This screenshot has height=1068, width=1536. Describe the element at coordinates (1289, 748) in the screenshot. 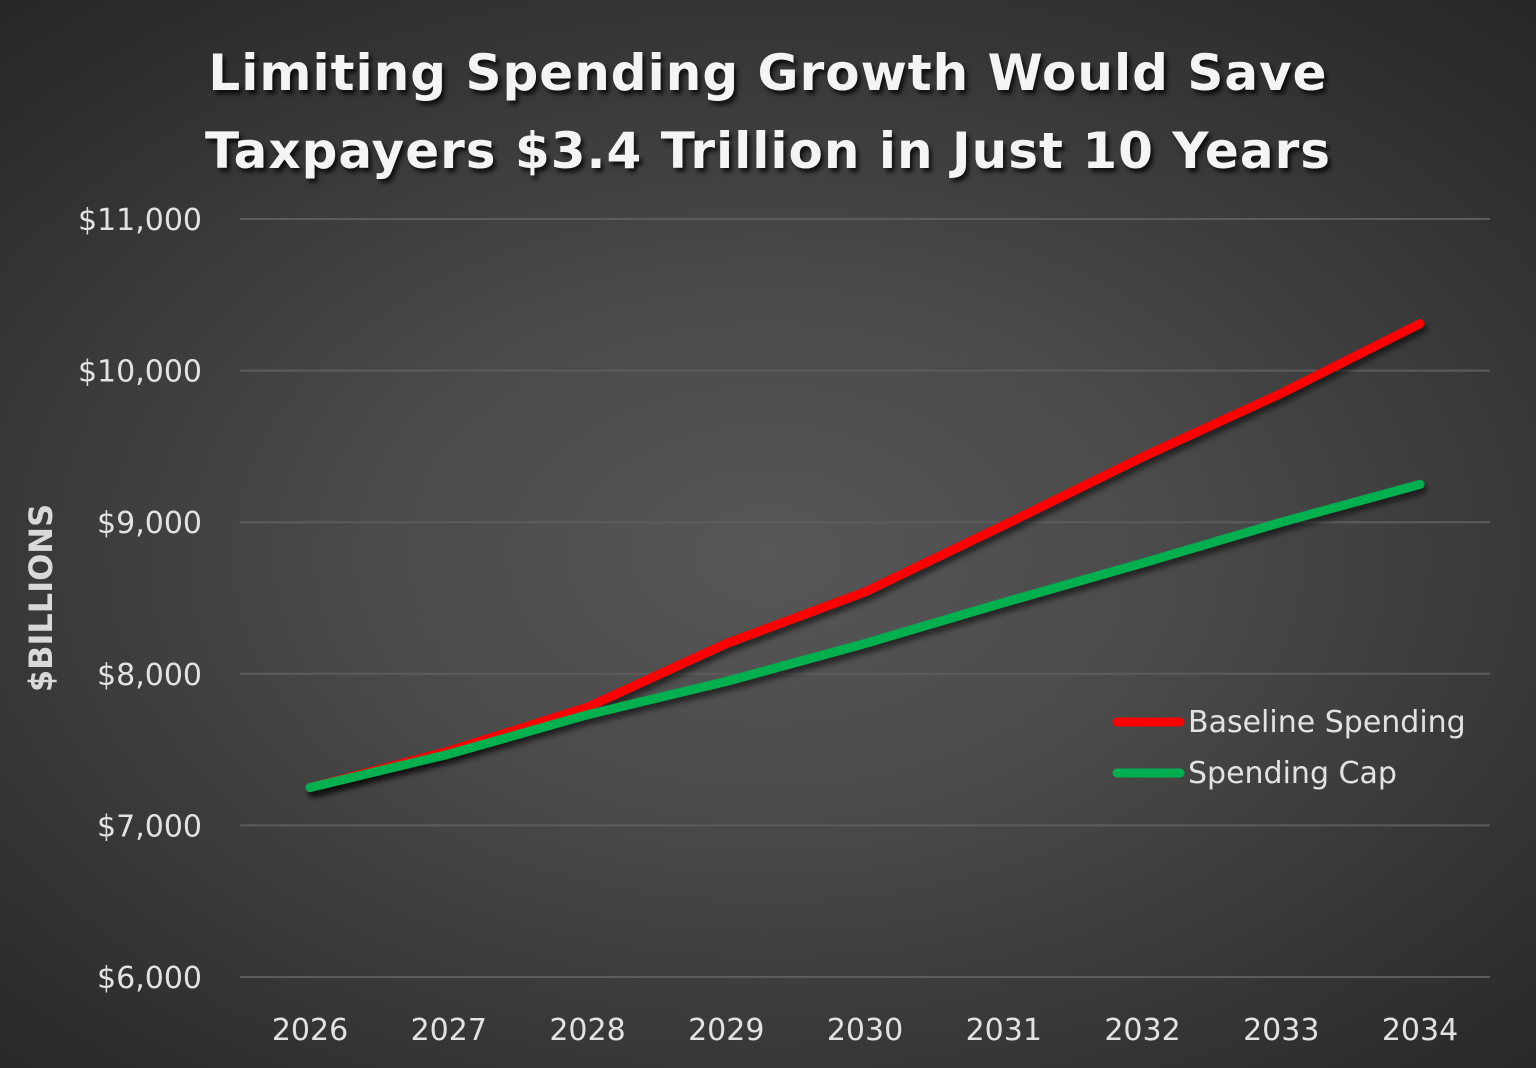

I see `legend: Baseline Spending Spending Cap` at that location.